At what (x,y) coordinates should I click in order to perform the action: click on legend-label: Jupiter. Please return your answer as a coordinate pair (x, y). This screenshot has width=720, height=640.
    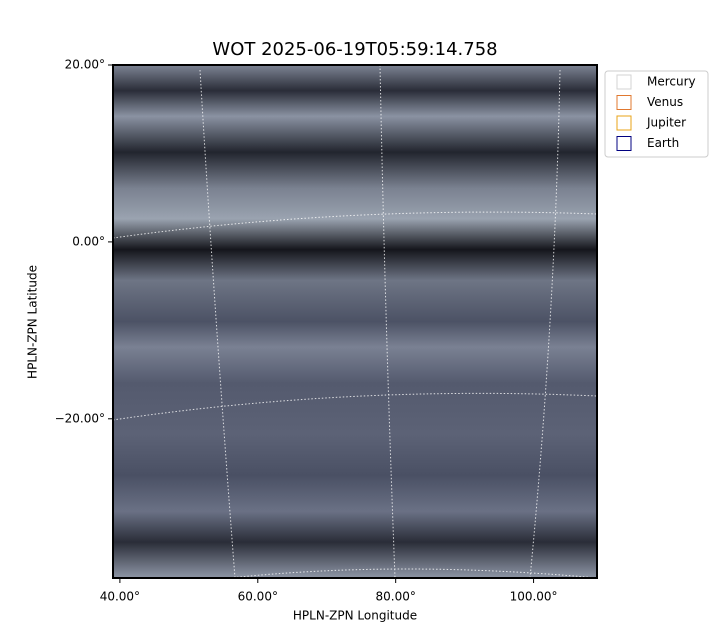
    Looking at the image, I should click on (666, 123).